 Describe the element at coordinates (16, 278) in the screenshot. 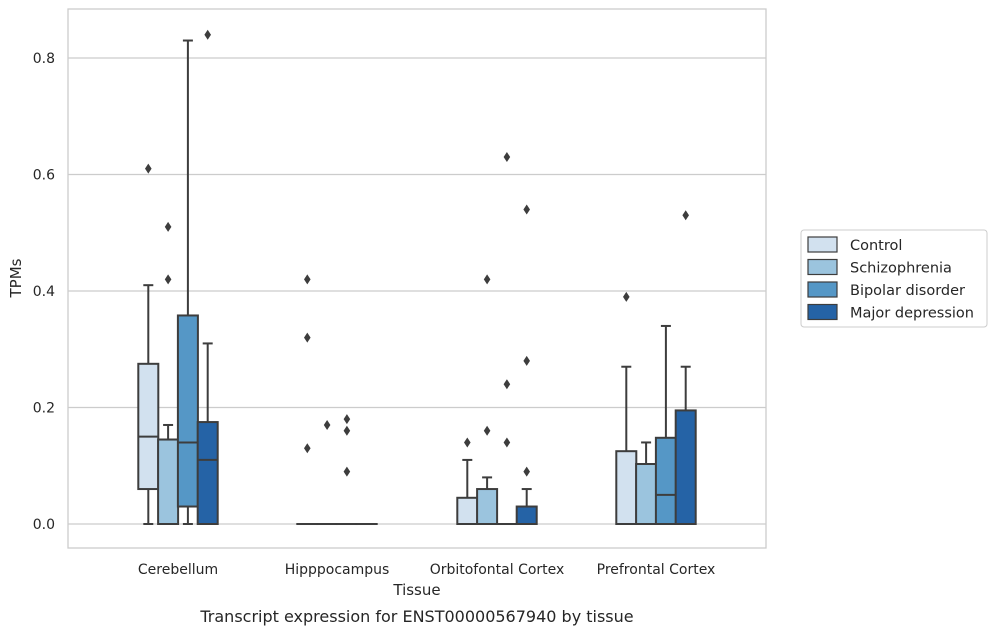

I see `y-axis-title: TPMs` at that location.